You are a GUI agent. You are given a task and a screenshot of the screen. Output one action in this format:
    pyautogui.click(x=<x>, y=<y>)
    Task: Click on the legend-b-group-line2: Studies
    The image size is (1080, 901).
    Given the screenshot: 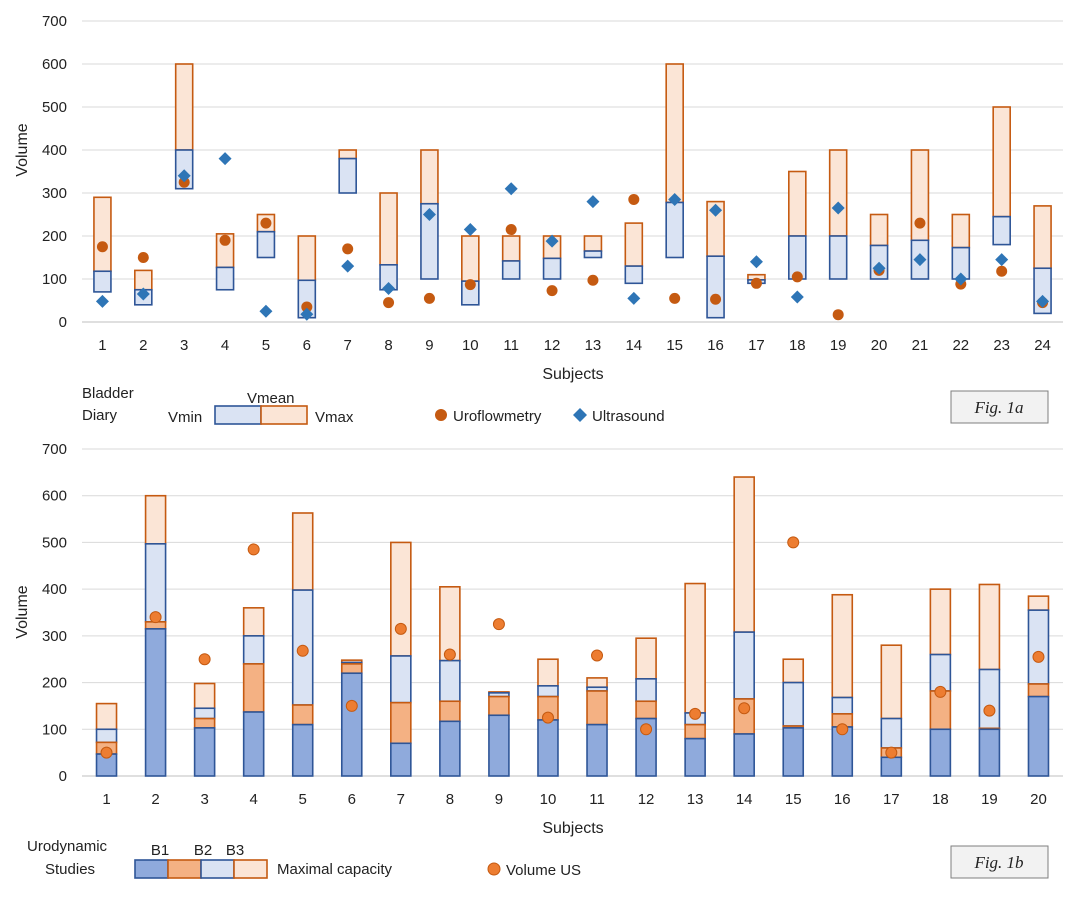 What is the action you would take?
    pyautogui.click(x=70, y=869)
    